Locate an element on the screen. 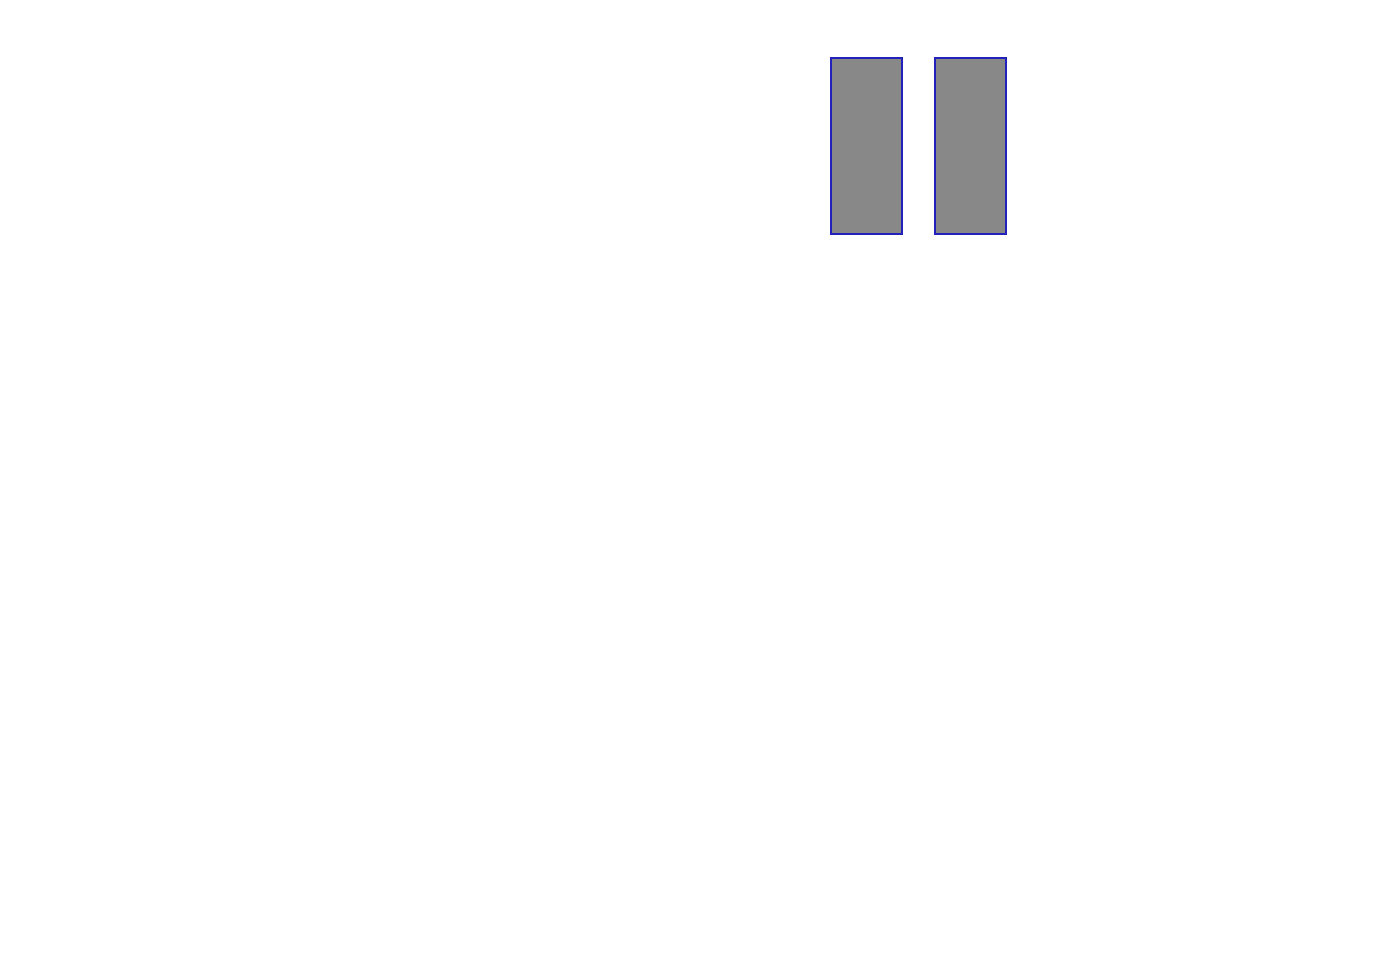  clean-image is located at coordinates (970, 146).